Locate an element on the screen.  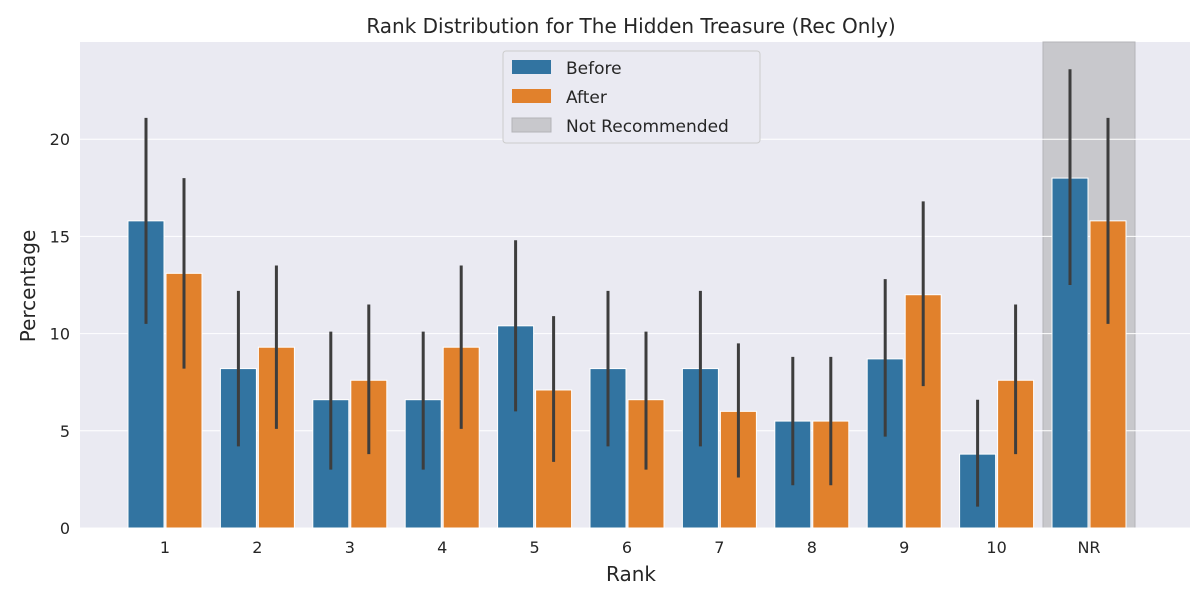
y-tick-label: 10 is located at coordinates (60, 334).